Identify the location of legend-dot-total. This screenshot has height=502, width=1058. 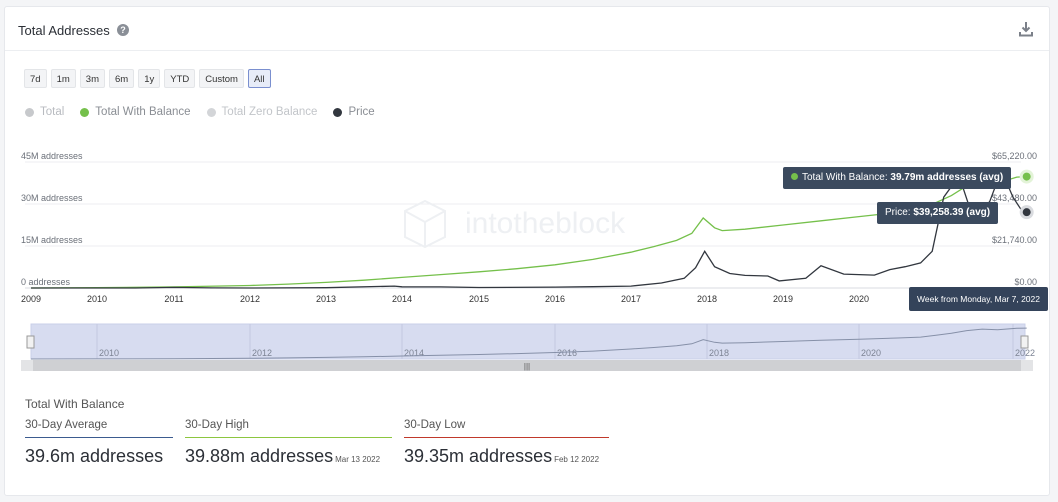
(29, 112).